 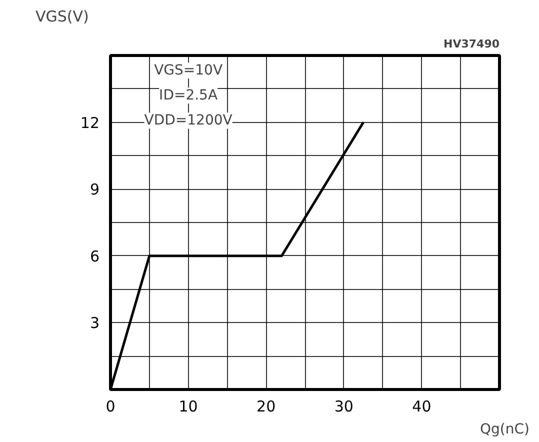 I want to click on text: HV37490, so click(x=472, y=44).